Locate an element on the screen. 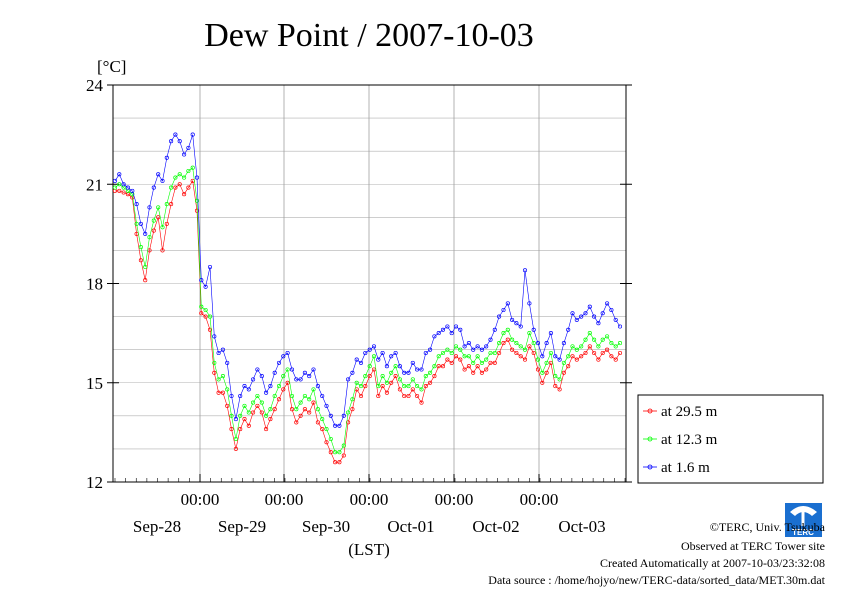 The height and width of the screenshot is (595, 842). chart-title: Dew Point / 2007-10-03 is located at coordinates (369, 35).